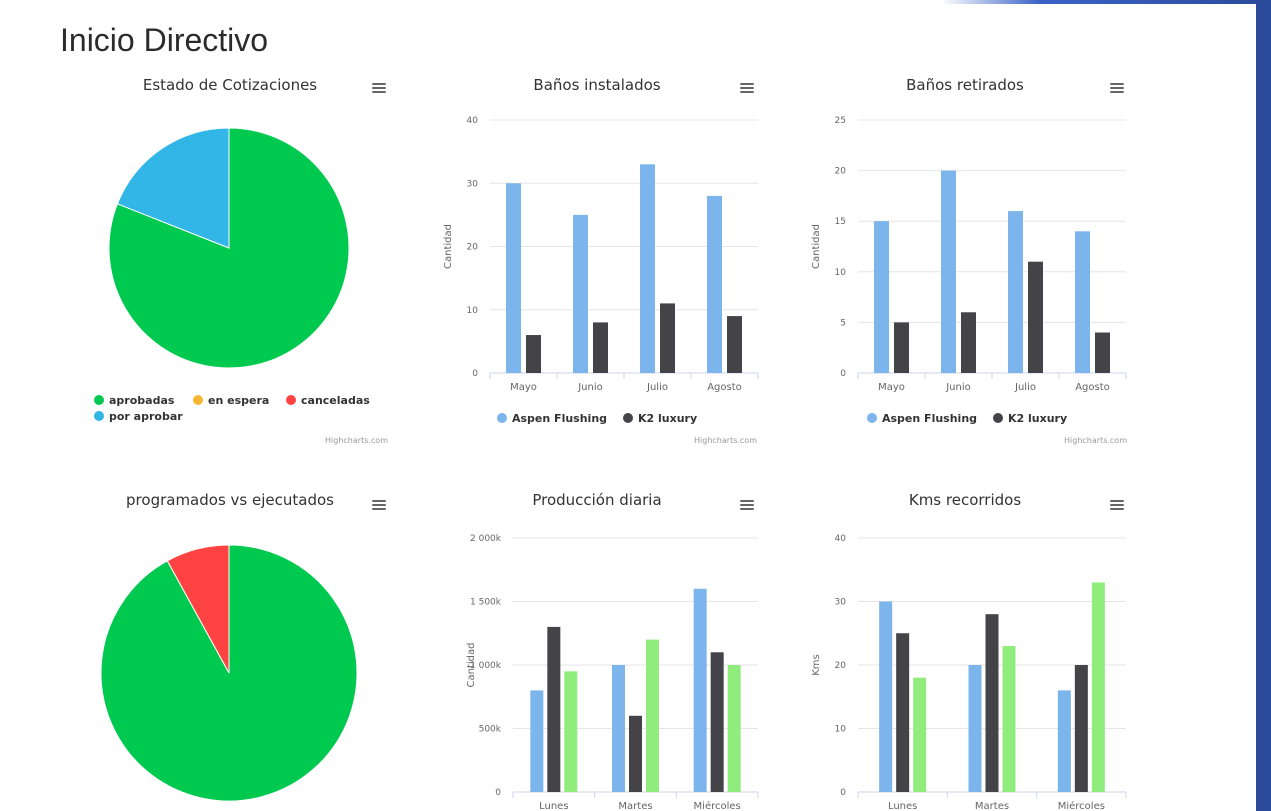 The image size is (1271, 811). Describe the element at coordinates (328, 400) in the screenshot. I see `legend-item-canceladas: canceladas` at that location.